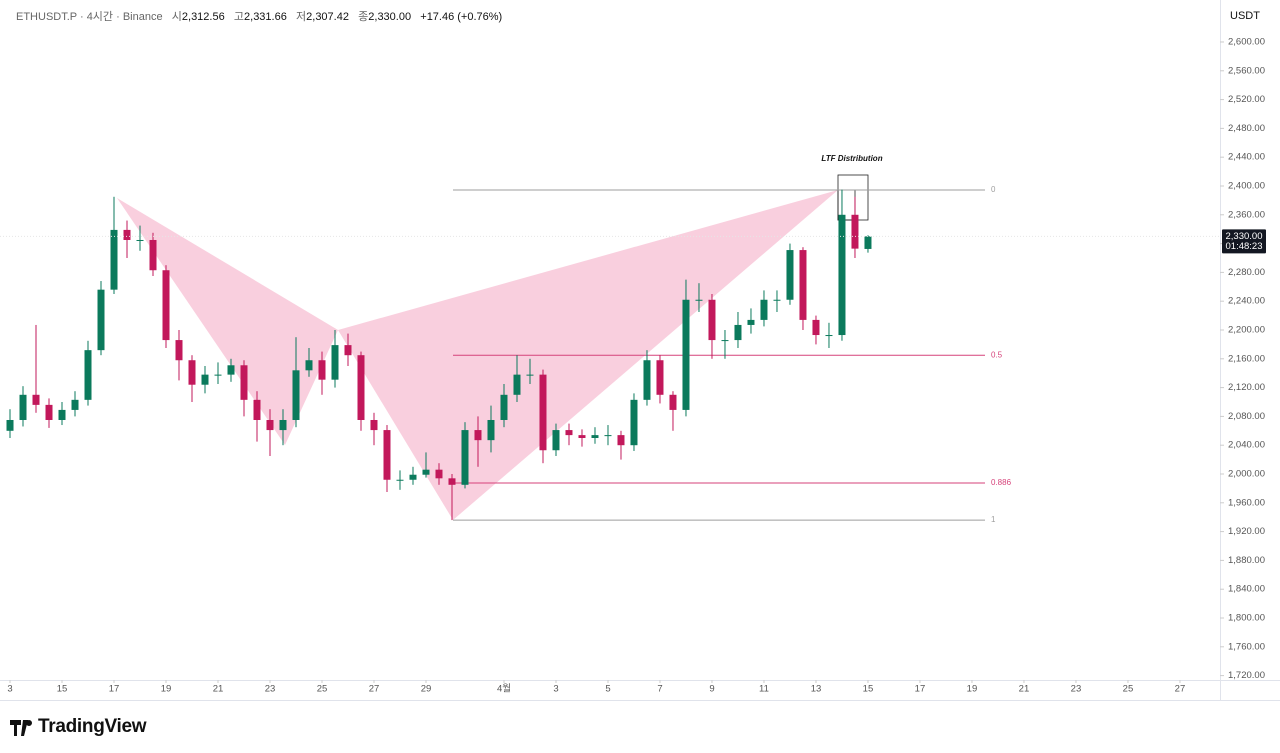  What do you see at coordinates (1001, 482) in the screenshot?
I see `fib-label: 0.886` at bounding box center [1001, 482].